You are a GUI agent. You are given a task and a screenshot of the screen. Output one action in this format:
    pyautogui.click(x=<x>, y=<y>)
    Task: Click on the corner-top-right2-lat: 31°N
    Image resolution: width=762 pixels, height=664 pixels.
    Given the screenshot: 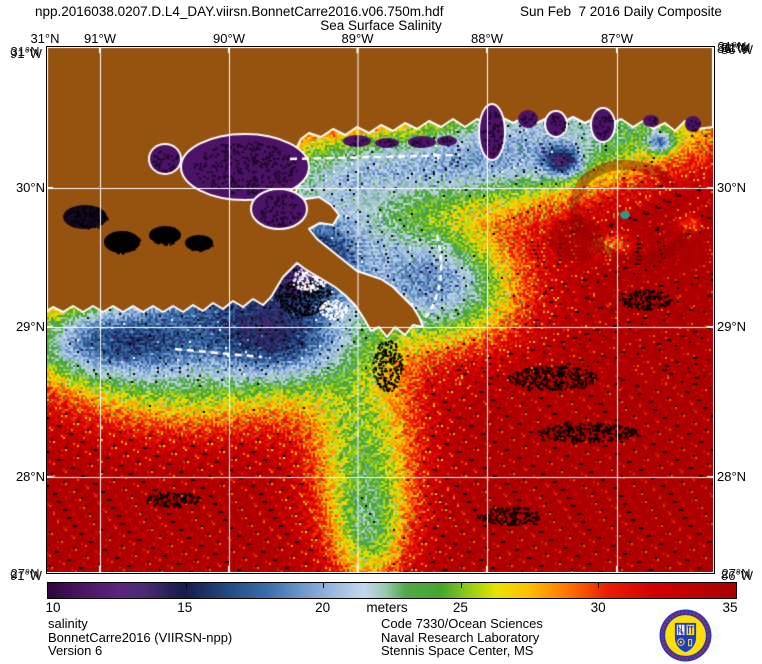 What is the action you would take?
    pyautogui.click(x=736, y=47)
    